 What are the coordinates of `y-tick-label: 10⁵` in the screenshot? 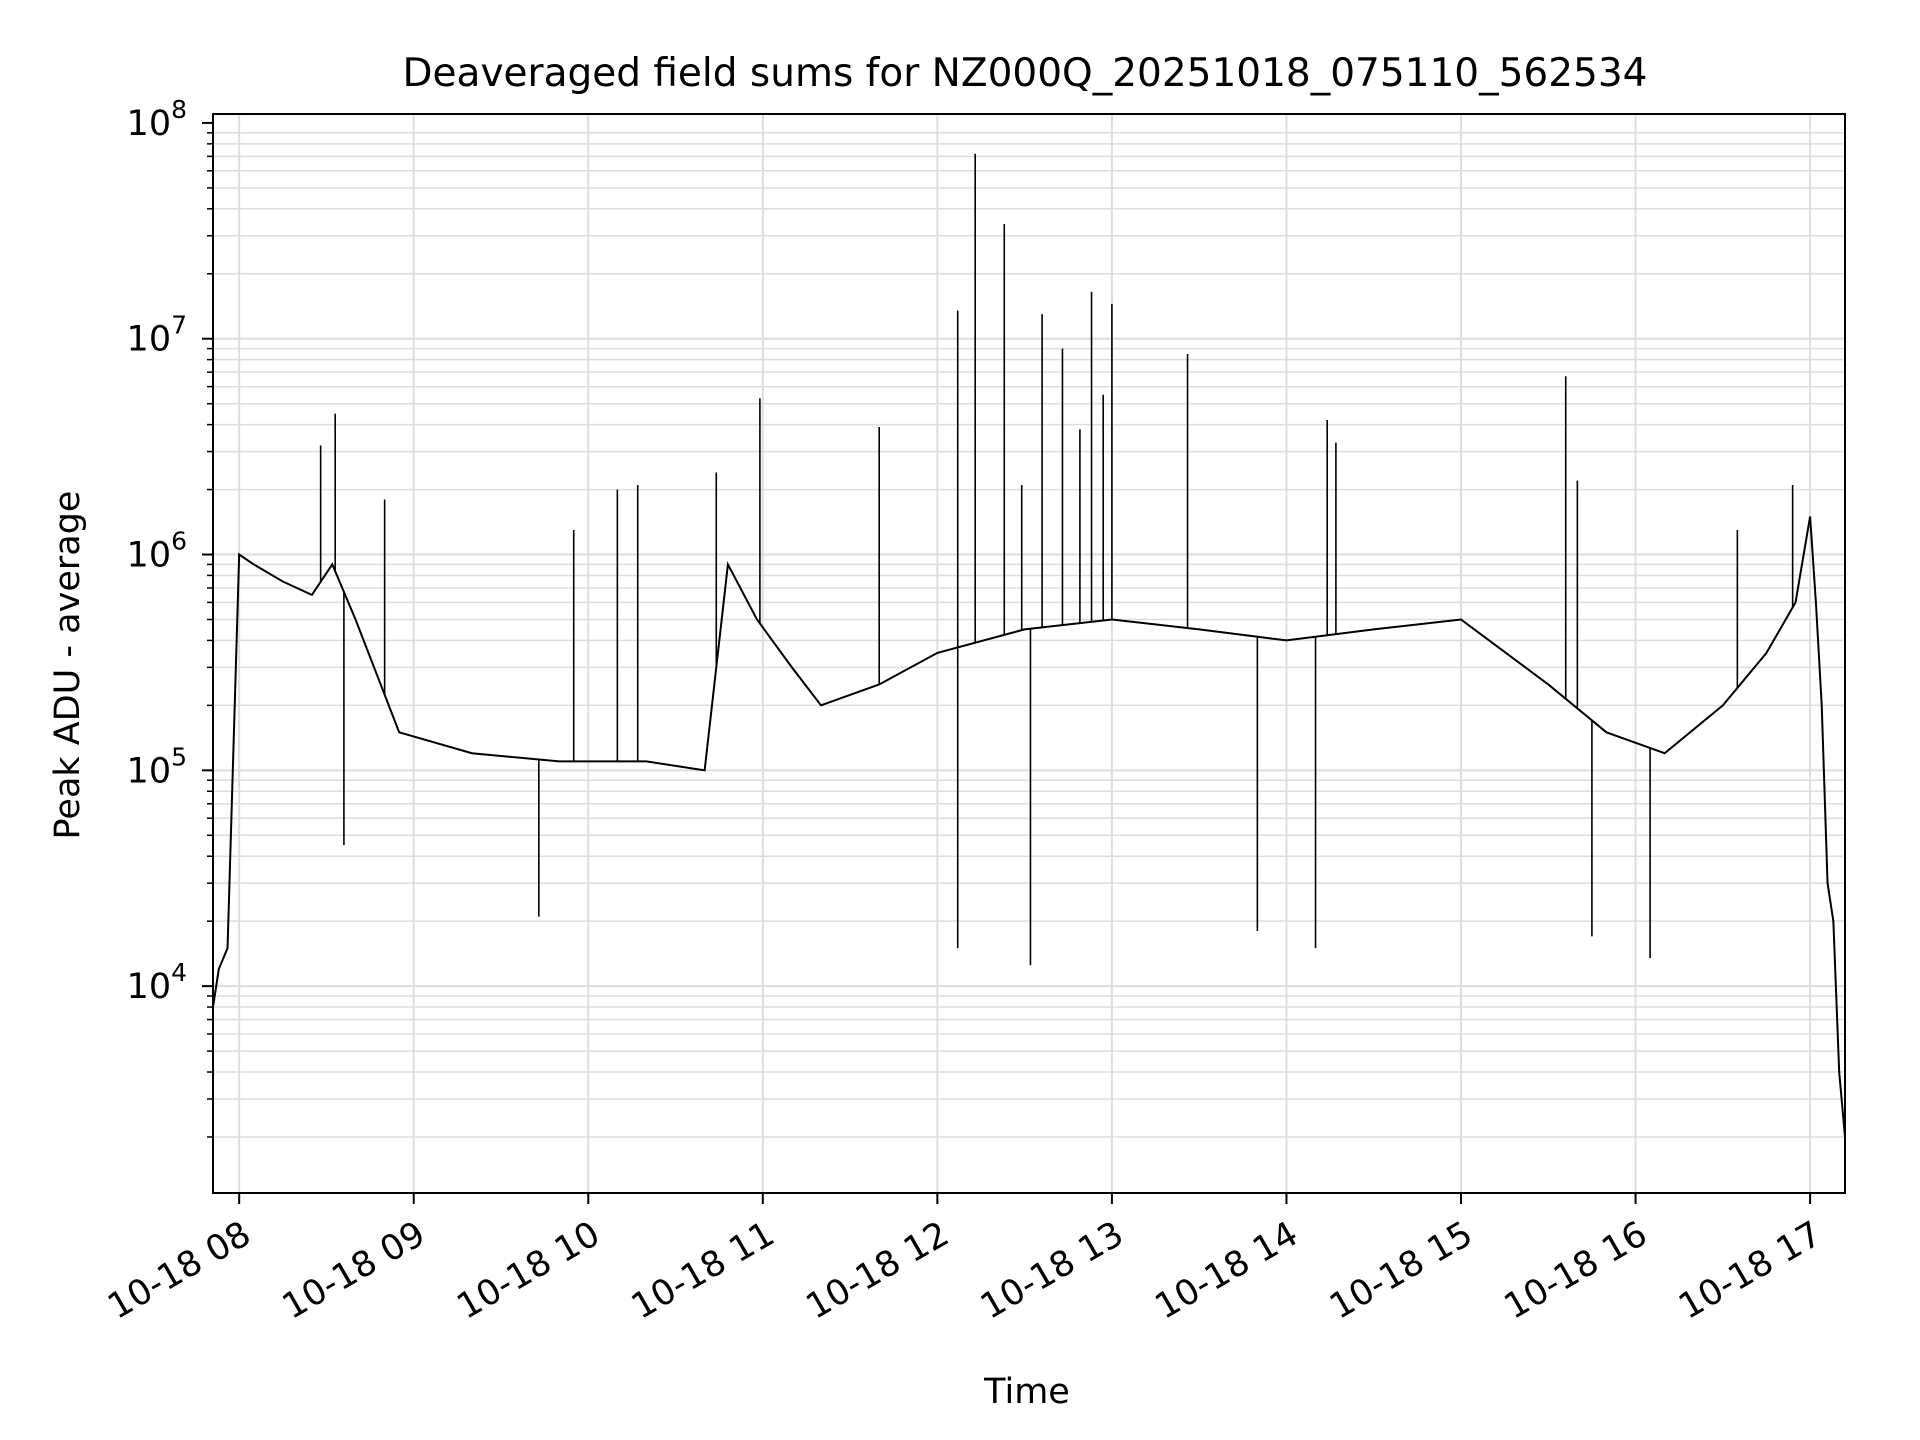 It's located at (157, 766).